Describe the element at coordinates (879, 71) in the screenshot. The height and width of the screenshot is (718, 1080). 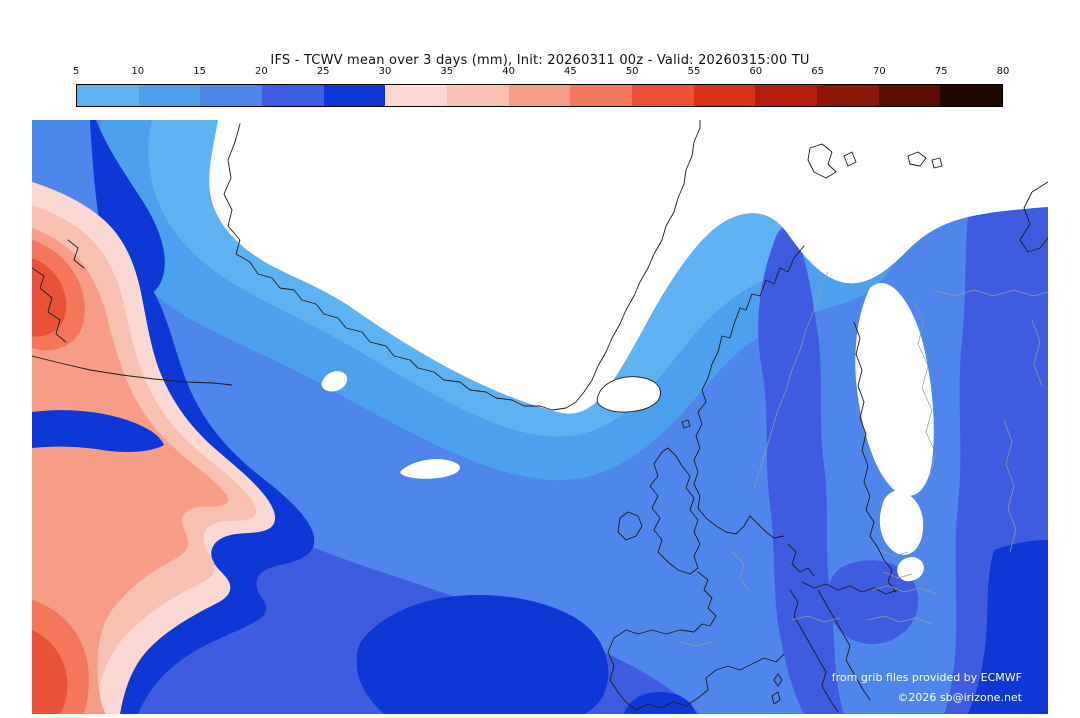
I see `colorbar-tick-label: 70` at that location.